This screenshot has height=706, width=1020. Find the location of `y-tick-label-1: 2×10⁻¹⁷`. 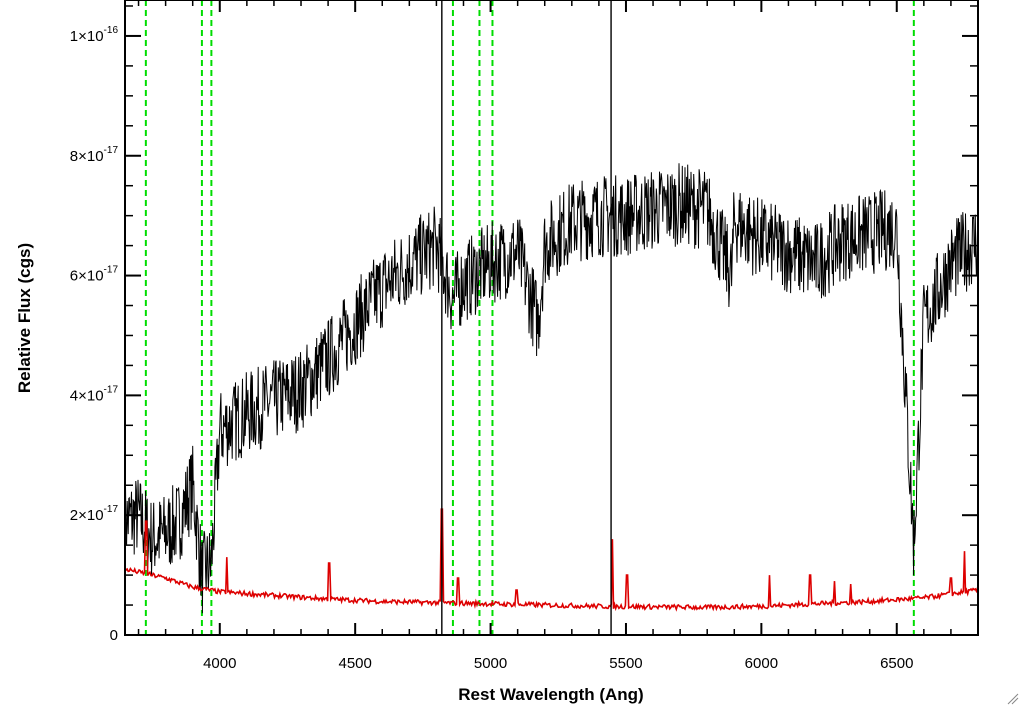

y-tick-label-1: 2×10⁻¹⁷ is located at coordinates (94, 514).